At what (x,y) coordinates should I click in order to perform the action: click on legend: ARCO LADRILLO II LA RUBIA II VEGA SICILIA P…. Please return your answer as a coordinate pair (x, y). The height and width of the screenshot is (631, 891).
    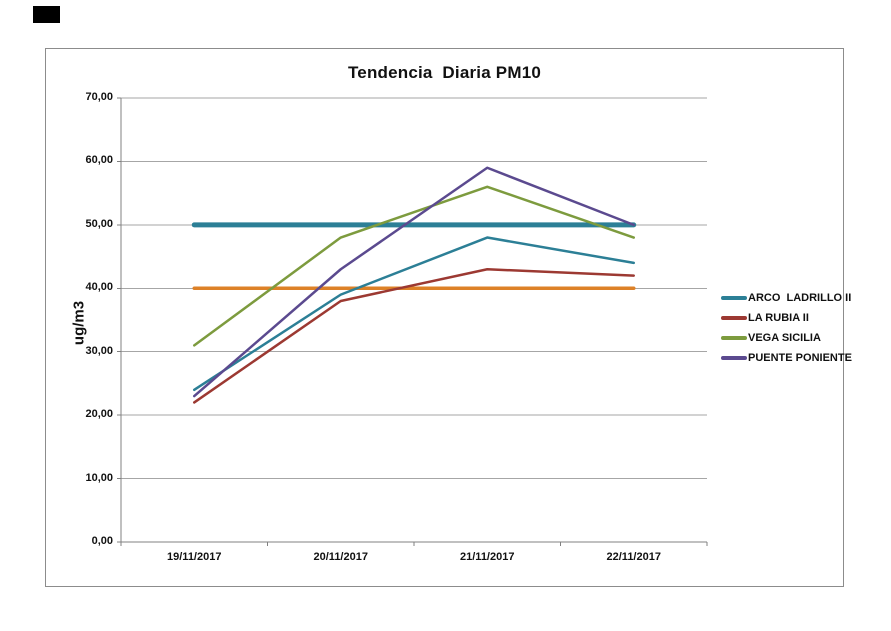
    Looking at the image, I should click on (786, 328).